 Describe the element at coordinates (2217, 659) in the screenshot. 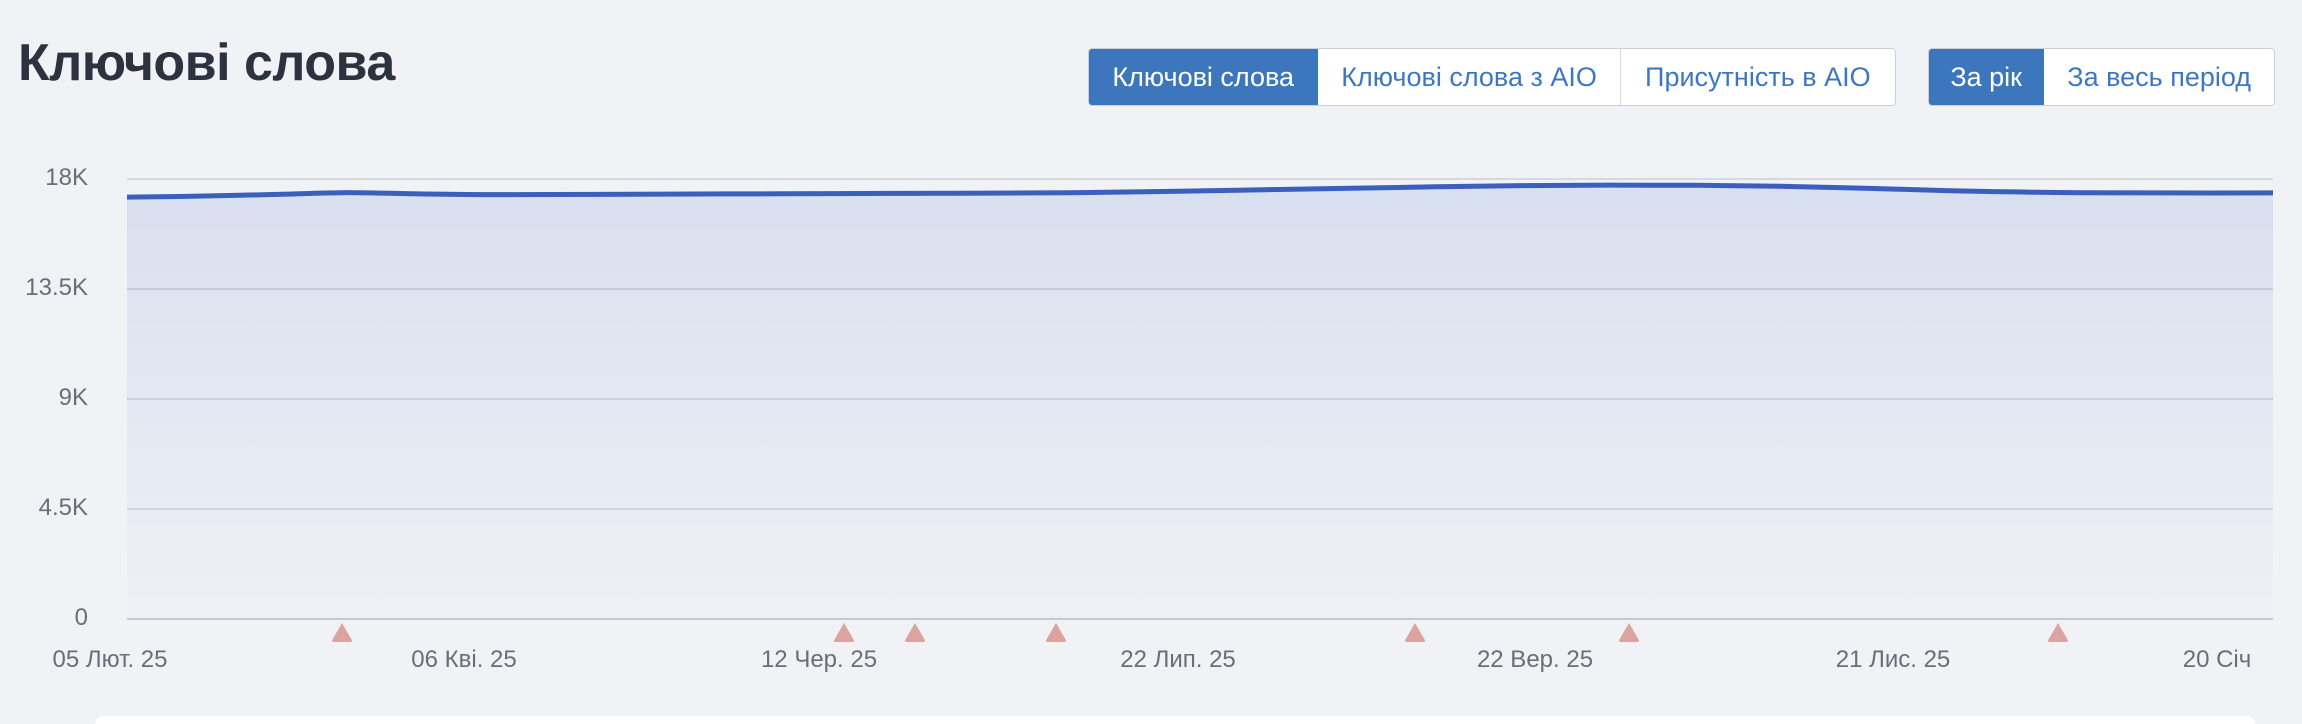

I see `x-tick-label: 20 Січ` at that location.